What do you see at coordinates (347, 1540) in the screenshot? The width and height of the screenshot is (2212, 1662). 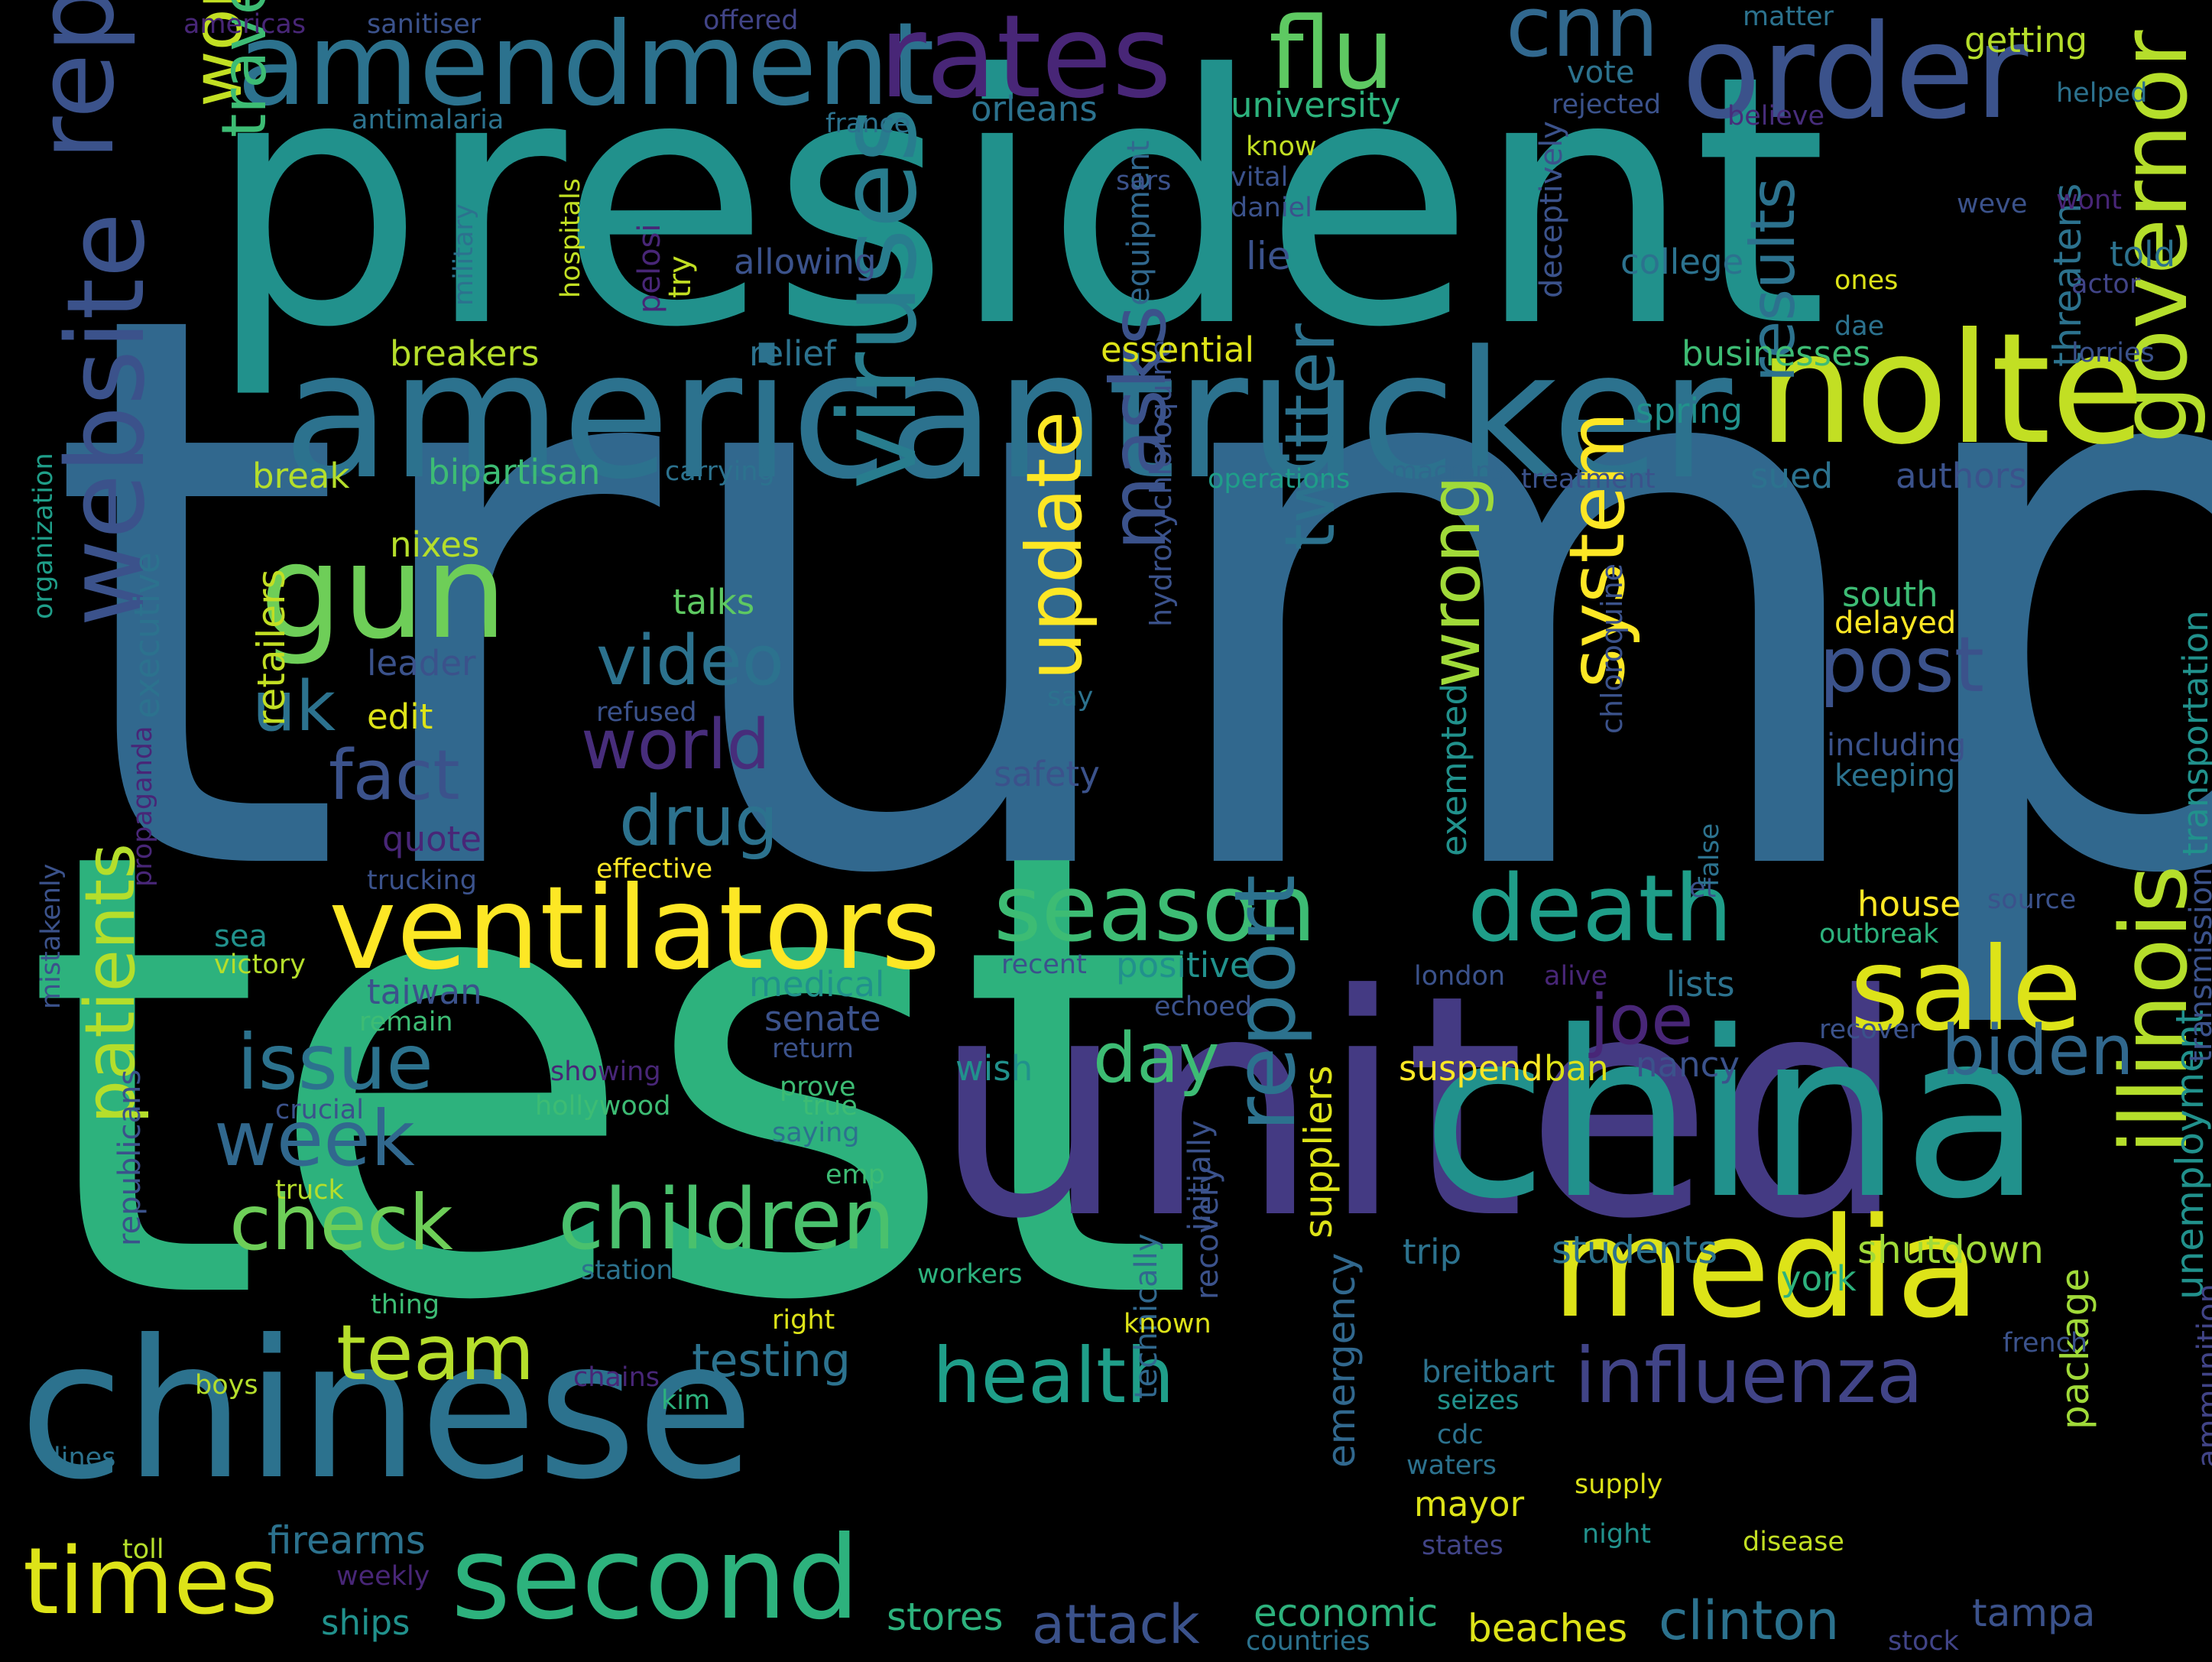 I see `word-firearms: firearms` at bounding box center [347, 1540].